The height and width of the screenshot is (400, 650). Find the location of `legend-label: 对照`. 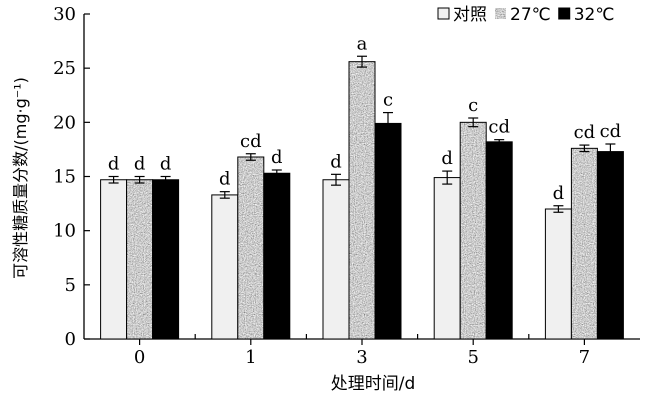

legend-label: 对照 is located at coordinates (470, 15).